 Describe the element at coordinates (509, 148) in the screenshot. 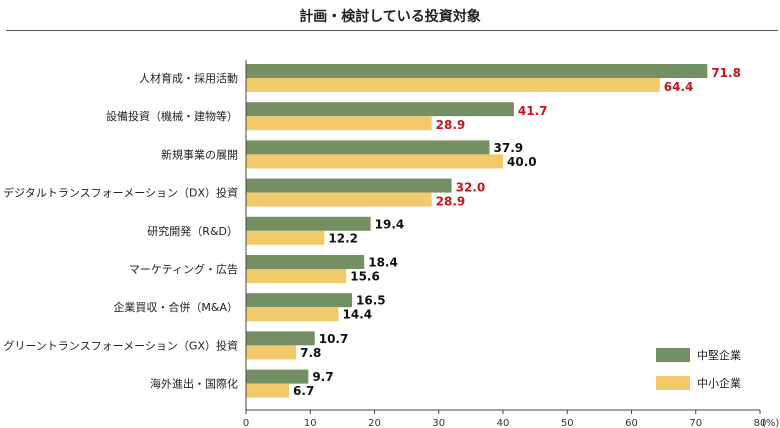

I see `value-label: 37.9` at that location.